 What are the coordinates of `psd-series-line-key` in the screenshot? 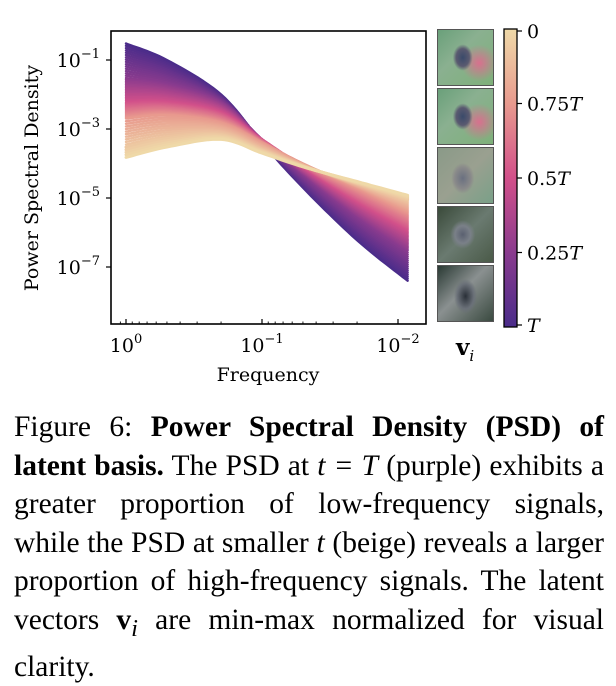 It's located at (267, 167).